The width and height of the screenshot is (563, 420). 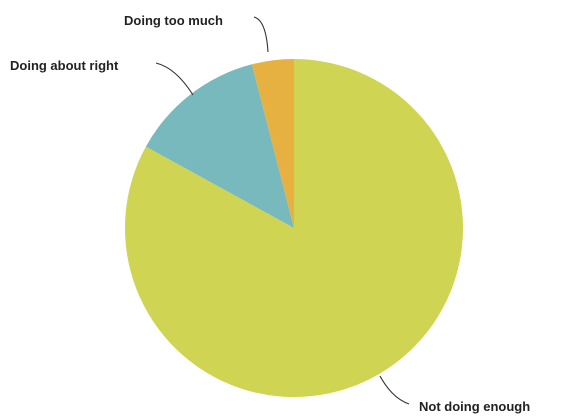 What do you see at coordinates (173, 20) in the screenshot?
I see `label-doing-too-much: Doing too much` at bounding box center [173, 20].